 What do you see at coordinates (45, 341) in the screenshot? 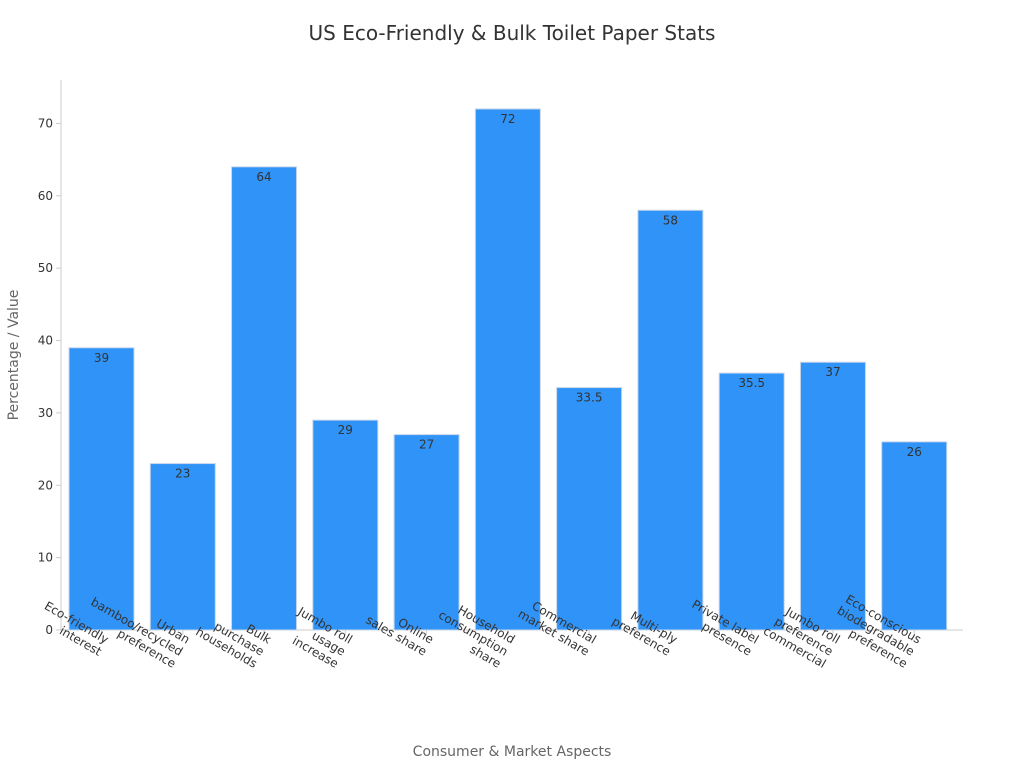
I see `y-tick-label: 40` at bounding box center [45, 341].